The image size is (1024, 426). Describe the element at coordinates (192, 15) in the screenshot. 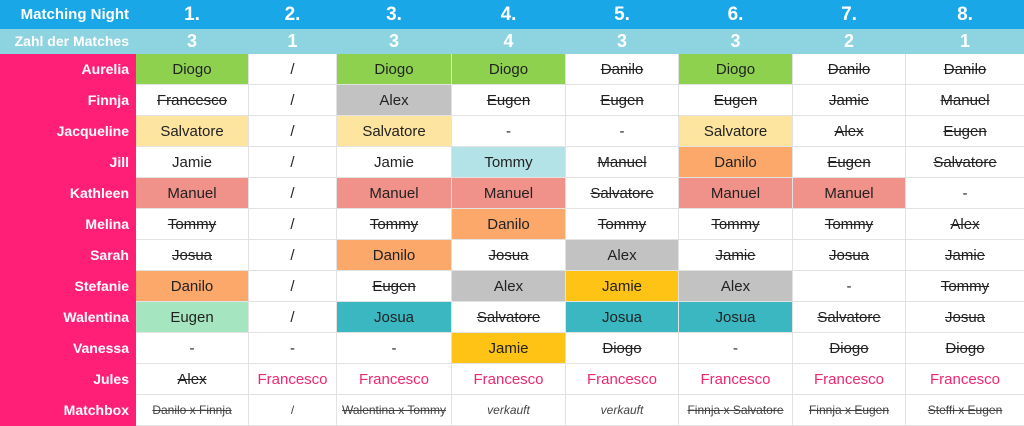

I see `night-number: 1.` at that location.